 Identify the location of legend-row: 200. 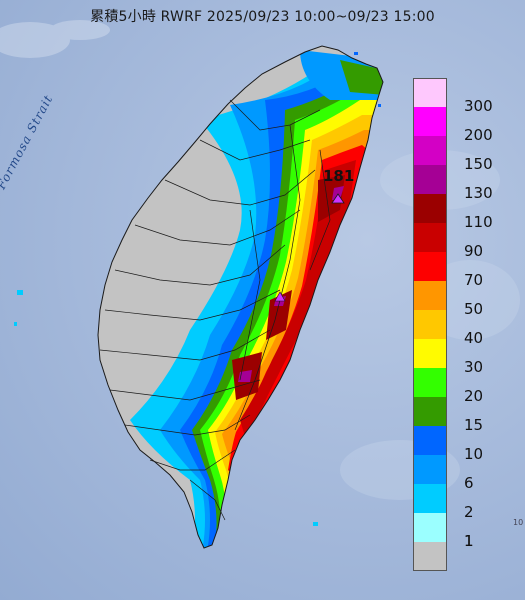
(465, 125).